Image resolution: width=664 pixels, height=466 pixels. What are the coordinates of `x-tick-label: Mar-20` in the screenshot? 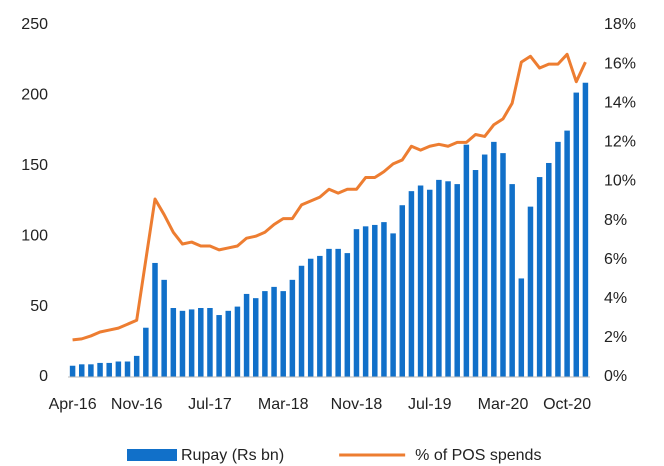 It's located at (503, 404).